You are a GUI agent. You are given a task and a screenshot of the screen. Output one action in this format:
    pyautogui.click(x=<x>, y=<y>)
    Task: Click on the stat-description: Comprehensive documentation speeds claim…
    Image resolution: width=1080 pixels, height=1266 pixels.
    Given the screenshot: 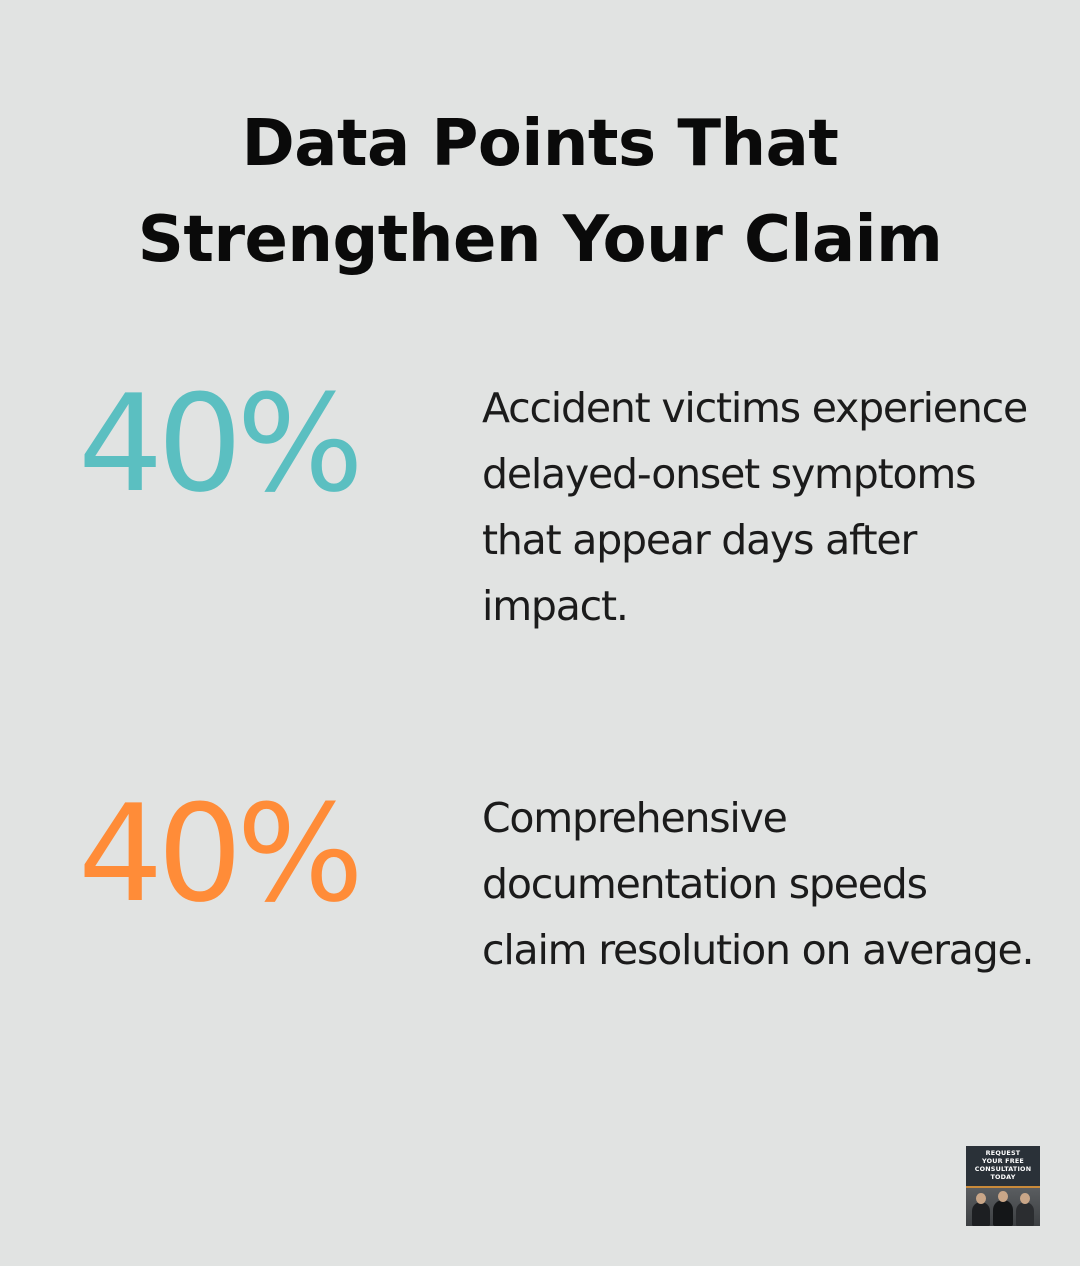 What is the action you would take?
    pyautogui.click(x=758, y=884)
    